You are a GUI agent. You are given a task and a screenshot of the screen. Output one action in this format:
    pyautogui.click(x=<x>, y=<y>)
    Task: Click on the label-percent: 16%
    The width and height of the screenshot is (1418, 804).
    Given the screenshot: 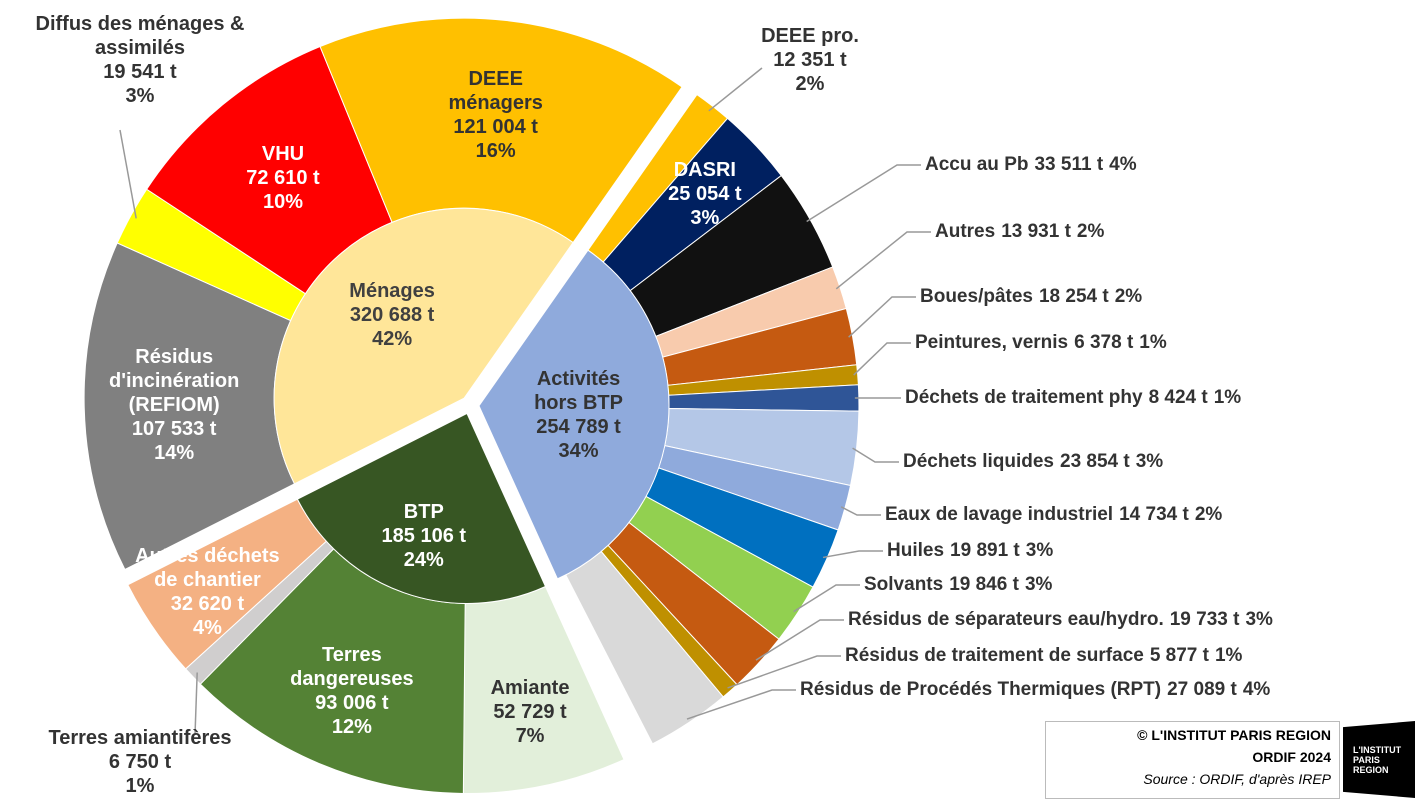 What is the action you would take?
    pyautogui.click(x=495, y=150)
    